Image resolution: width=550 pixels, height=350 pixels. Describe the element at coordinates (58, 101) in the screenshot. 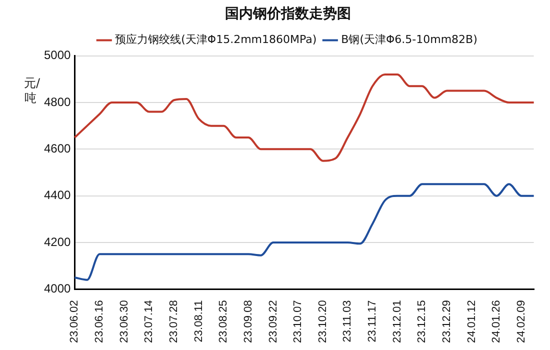

I see `y-tick-label: 4800` at that location.